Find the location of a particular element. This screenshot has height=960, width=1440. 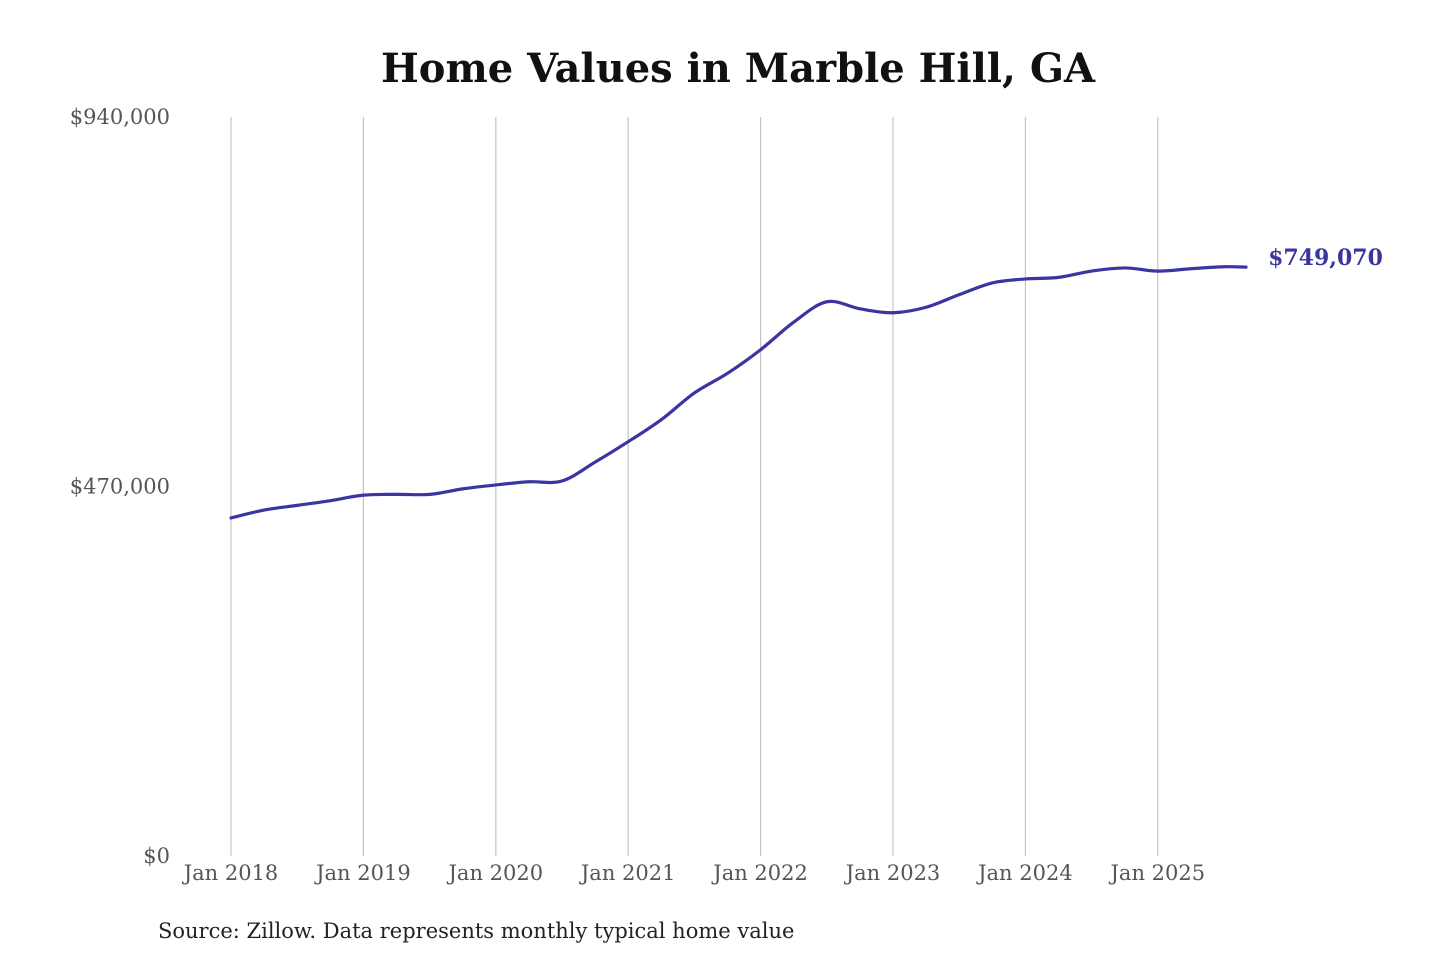

y-tick-label: $940,000 is located at coordinates (120, 117).